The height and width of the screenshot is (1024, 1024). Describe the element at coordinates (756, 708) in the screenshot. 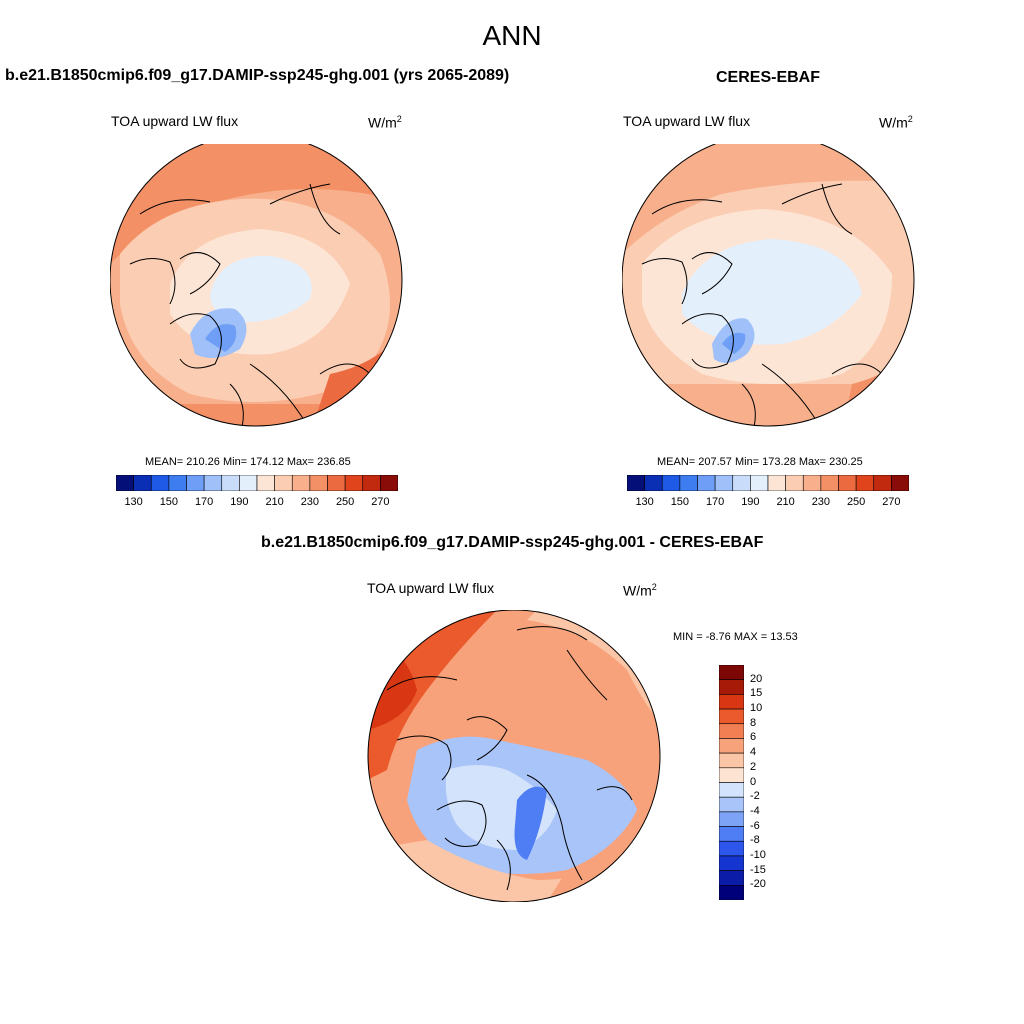

I see `diff-colorbar-tick-label: 10` at that location.